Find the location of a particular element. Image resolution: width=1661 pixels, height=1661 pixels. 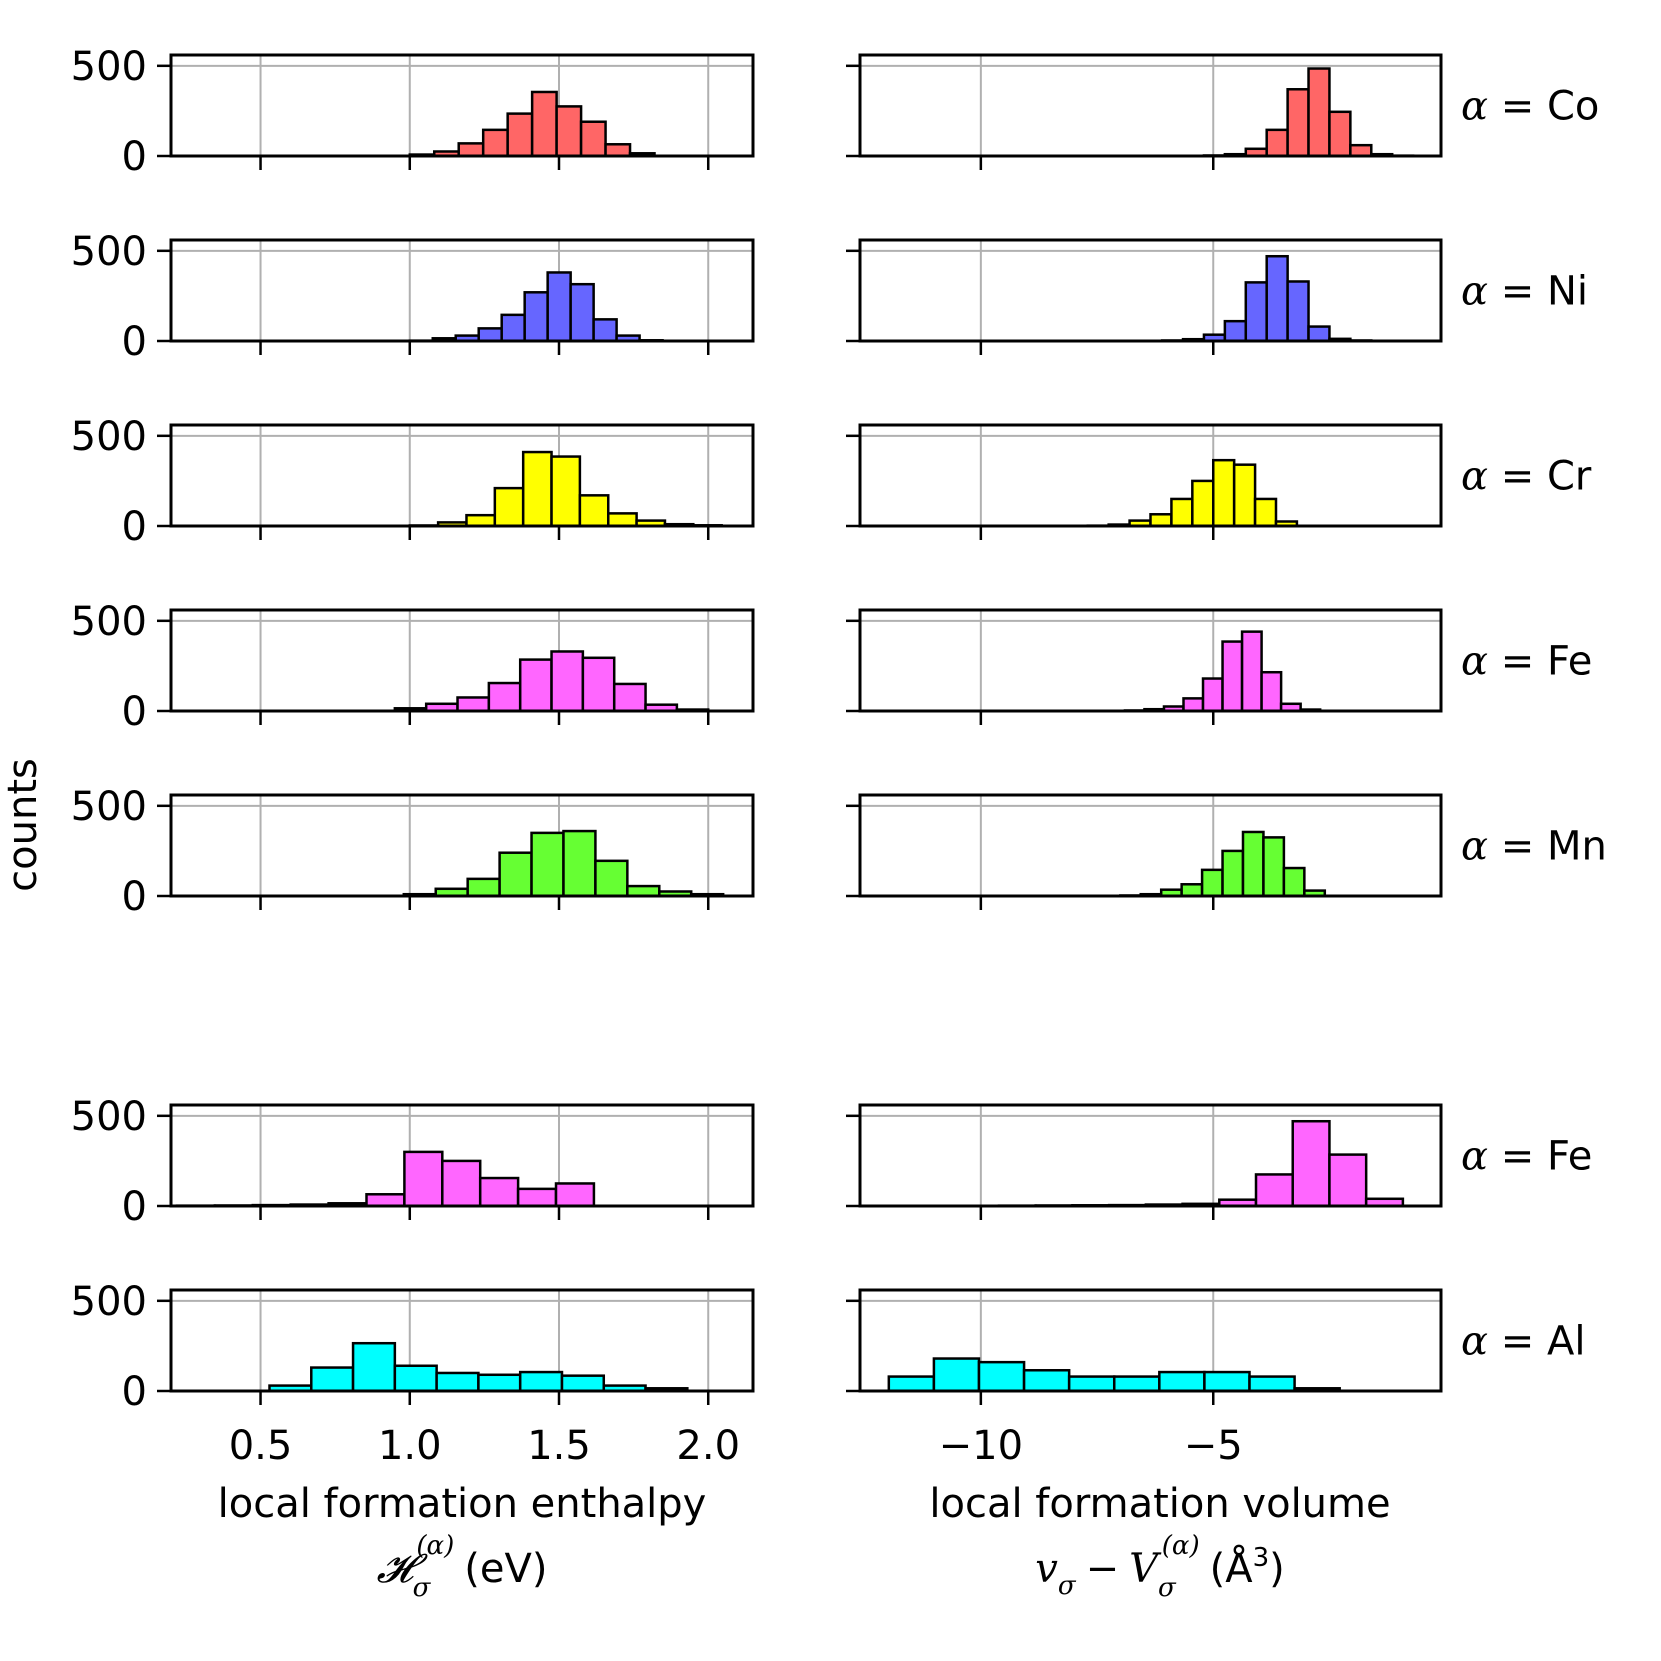

panel-left-row-4: 0 500 is located at coordinates (413, 667).